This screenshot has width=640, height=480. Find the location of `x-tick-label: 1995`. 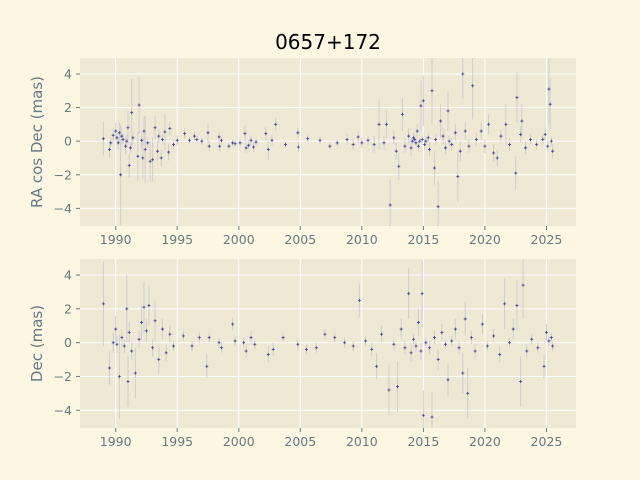

x-tick-label: 1995 is located at coordinates (177, 441).